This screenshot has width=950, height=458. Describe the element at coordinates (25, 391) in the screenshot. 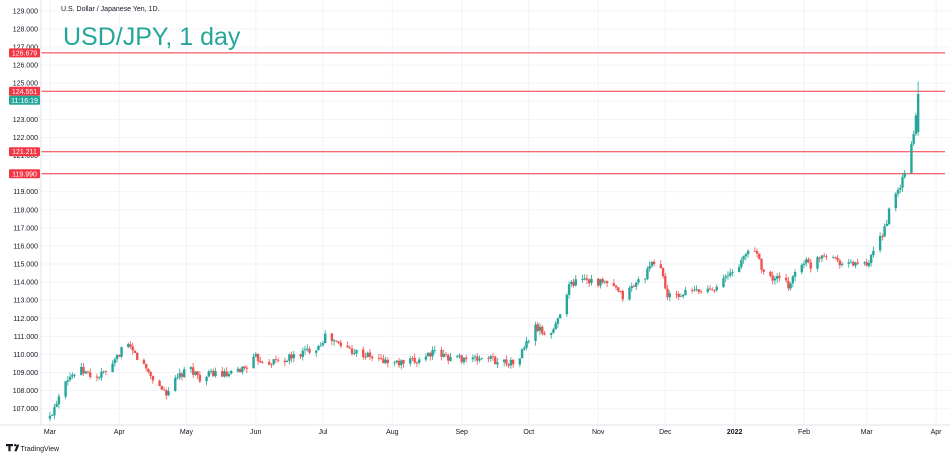

I see `y-tick-label: 108.000` at that location.